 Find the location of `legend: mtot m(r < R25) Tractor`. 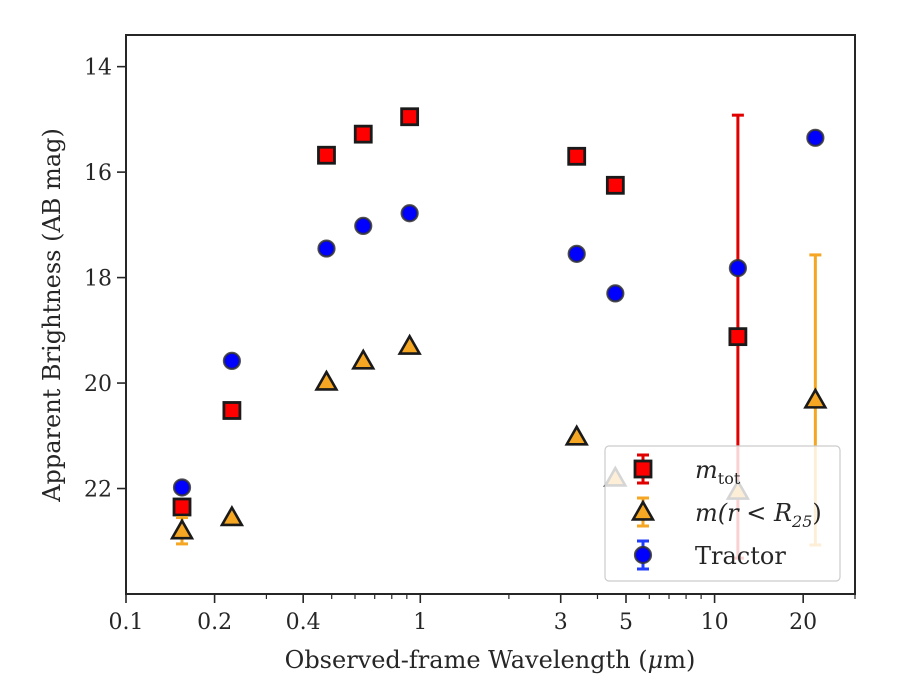

legend: mtot m(r < R25) Tractor is located at coordinates (722, 513).